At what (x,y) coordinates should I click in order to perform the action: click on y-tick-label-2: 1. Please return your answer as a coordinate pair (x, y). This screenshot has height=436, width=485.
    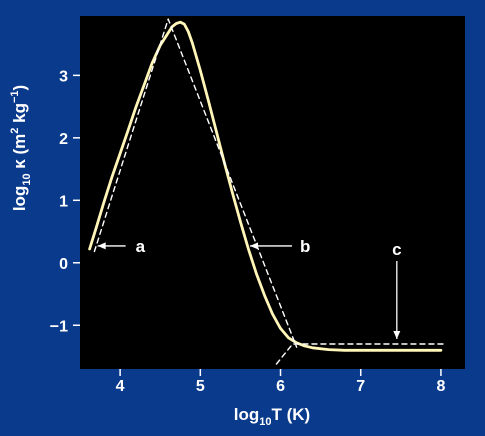
    Looking at the image, I should click on (63, 201).